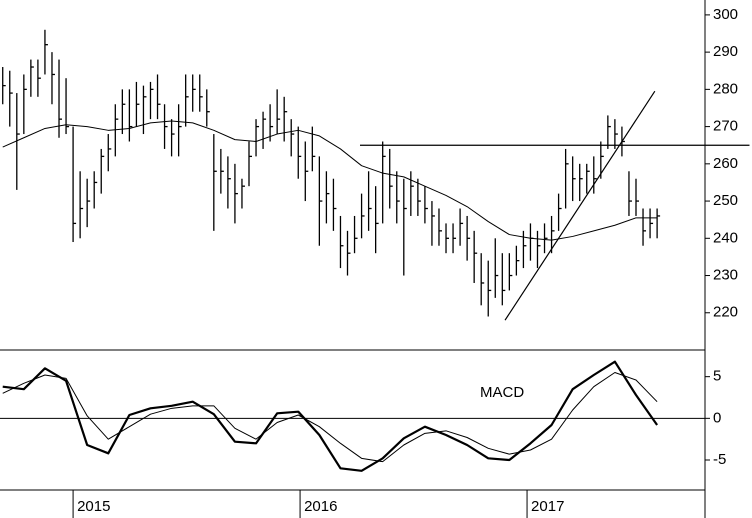 The width and height of the screenshot is (752, 518). Describe the element at coordinates (725, 237) in the screenshot. I see `y-tick-label: 240` at that location.